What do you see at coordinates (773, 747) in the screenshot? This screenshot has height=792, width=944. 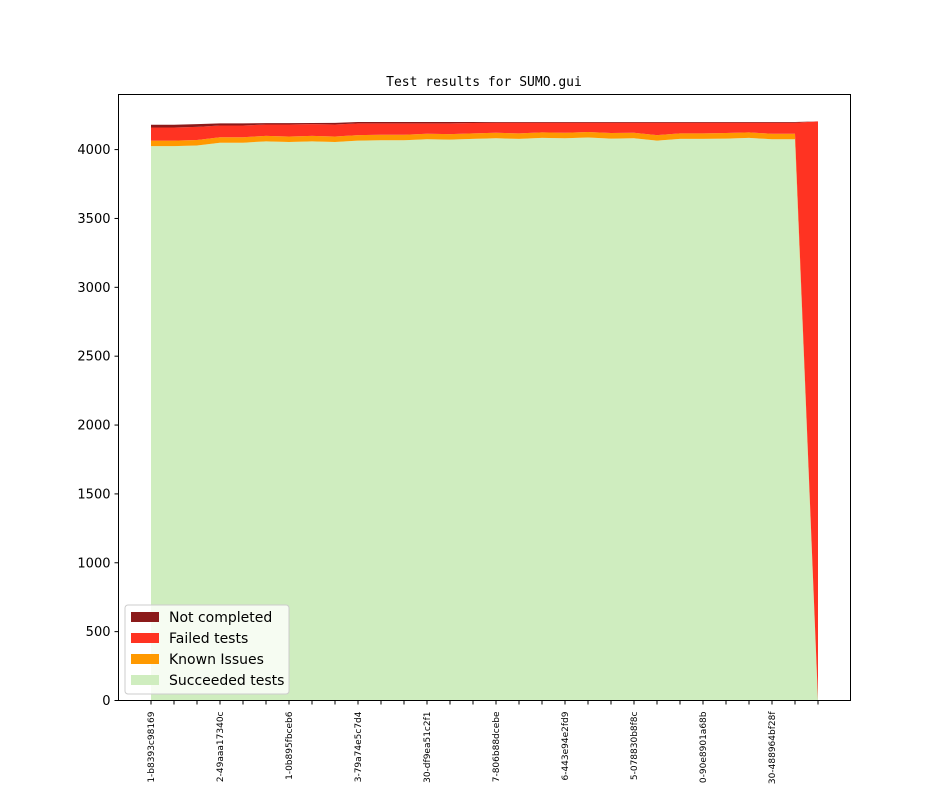 I see `x-tick-label: 30-488964bf28f` at bounding box center [773, 747].